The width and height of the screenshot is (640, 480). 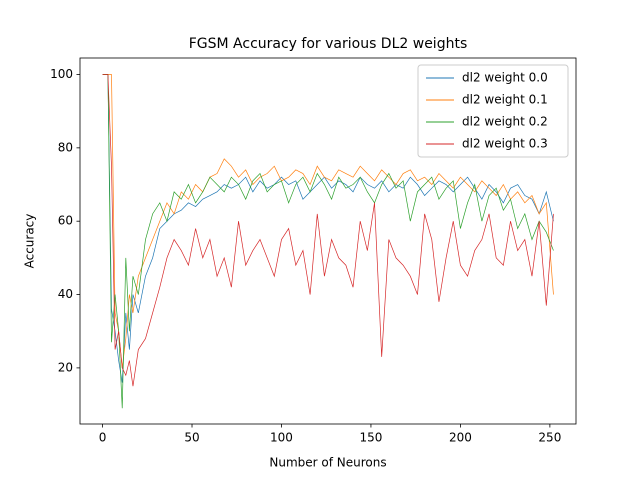 What do you see at coordinates (505, 144) in the screenshot?
I see `legend-label: dl2 weight 0.3` at bounding box center [505, 144].